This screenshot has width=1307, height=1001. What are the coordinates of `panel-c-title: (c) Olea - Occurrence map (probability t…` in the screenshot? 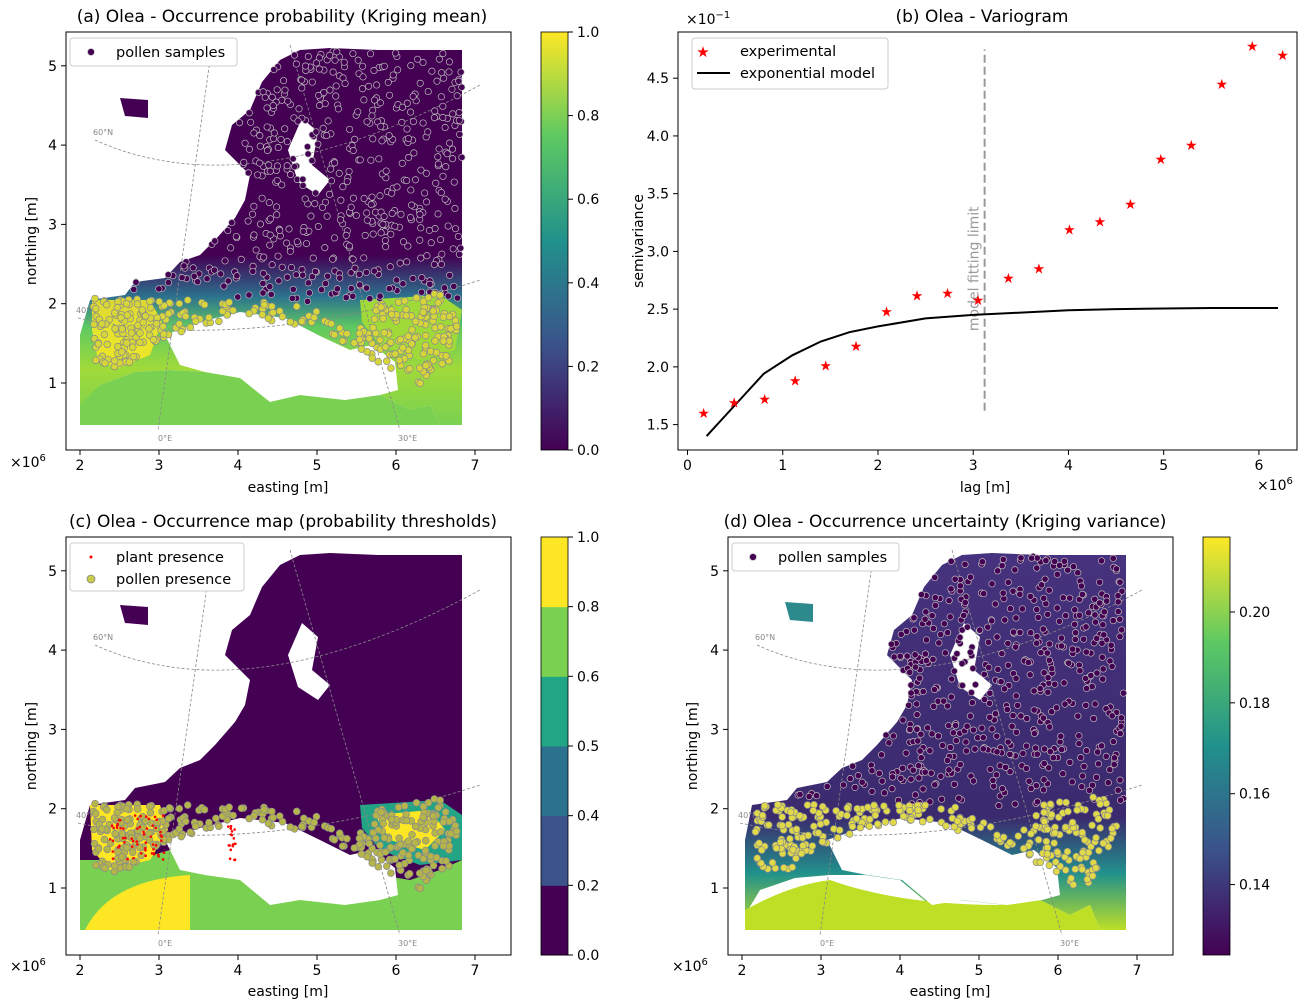 It's located at (283, 522).